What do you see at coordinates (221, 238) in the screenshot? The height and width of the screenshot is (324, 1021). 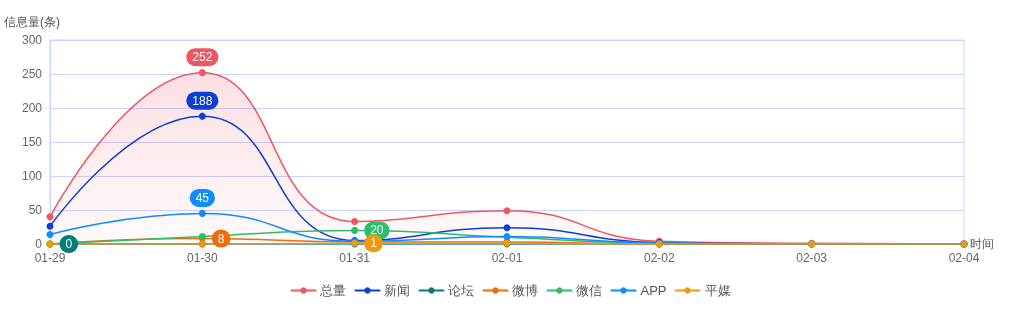 I see `data-label: 8` at bounding box center [221, 238].